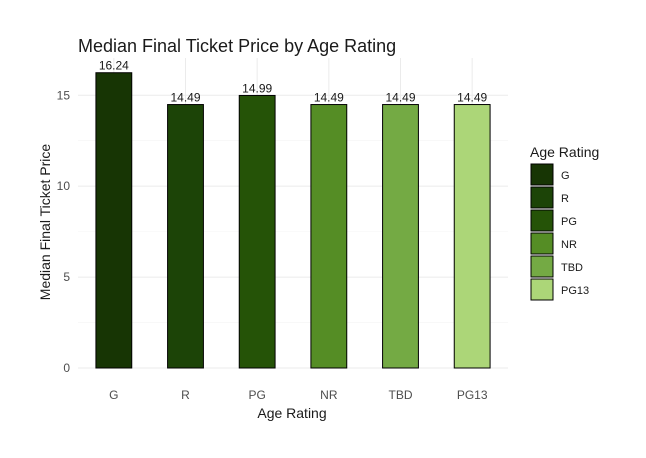 This screenshot has width=646, height=458. What do you see at coordinates (66, 277) in the screenshot?
I see `y-tick-label: 5` at bounding box center [66, 277].